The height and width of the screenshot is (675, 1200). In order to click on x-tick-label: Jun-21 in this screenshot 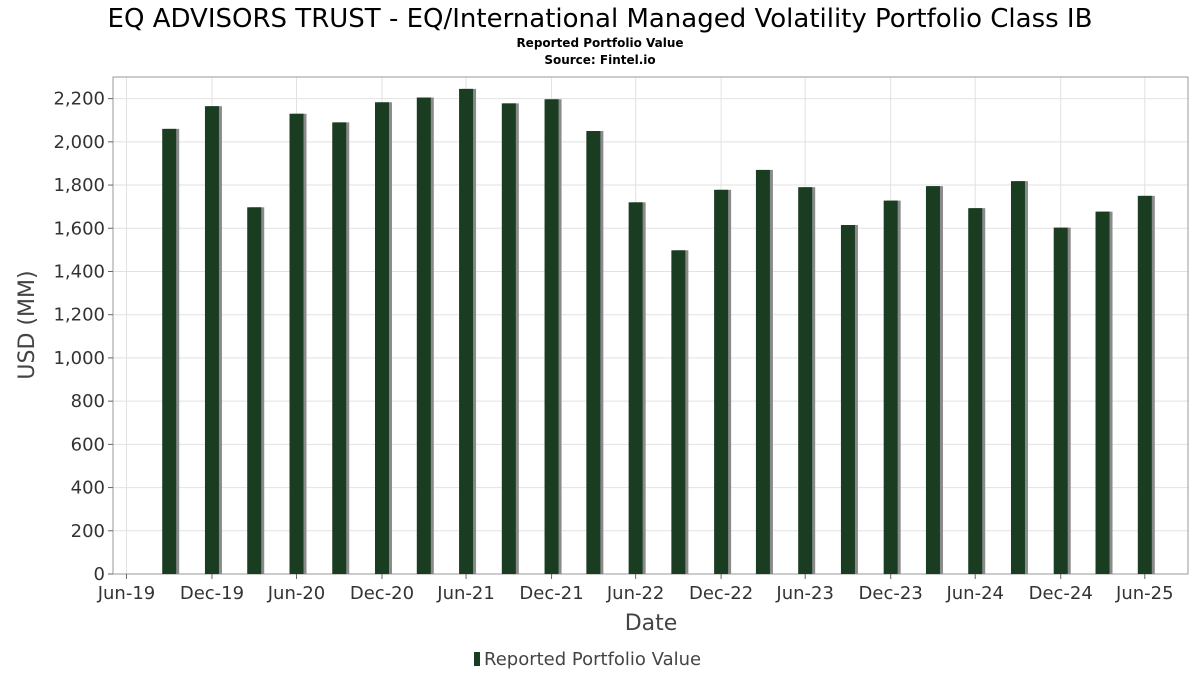, I will do `click(465, 593)`.